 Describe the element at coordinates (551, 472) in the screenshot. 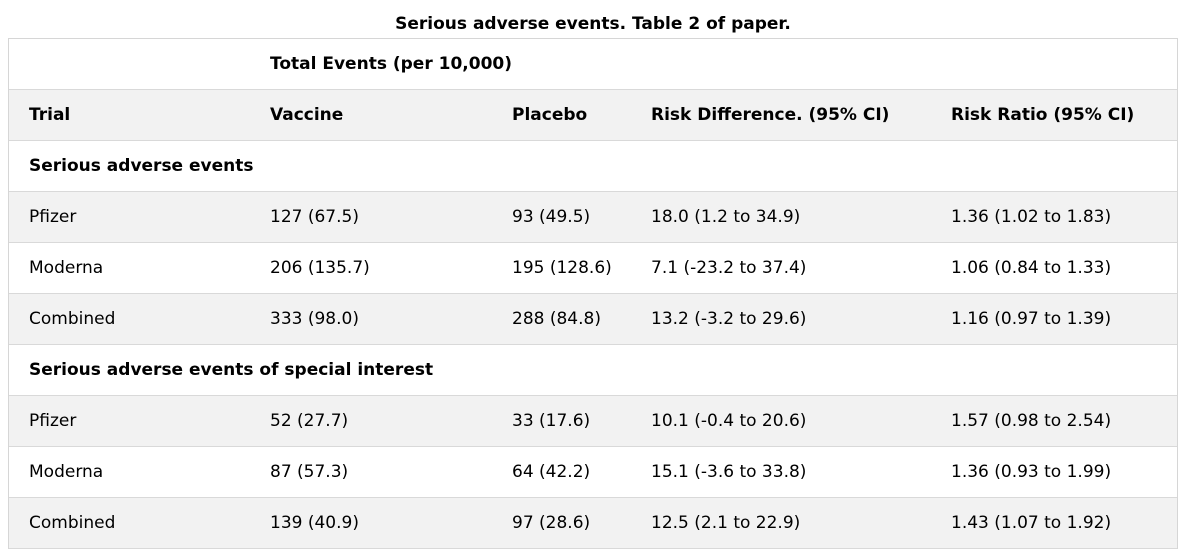

I see `placebo-cell: 64 (42.2)` at that location.